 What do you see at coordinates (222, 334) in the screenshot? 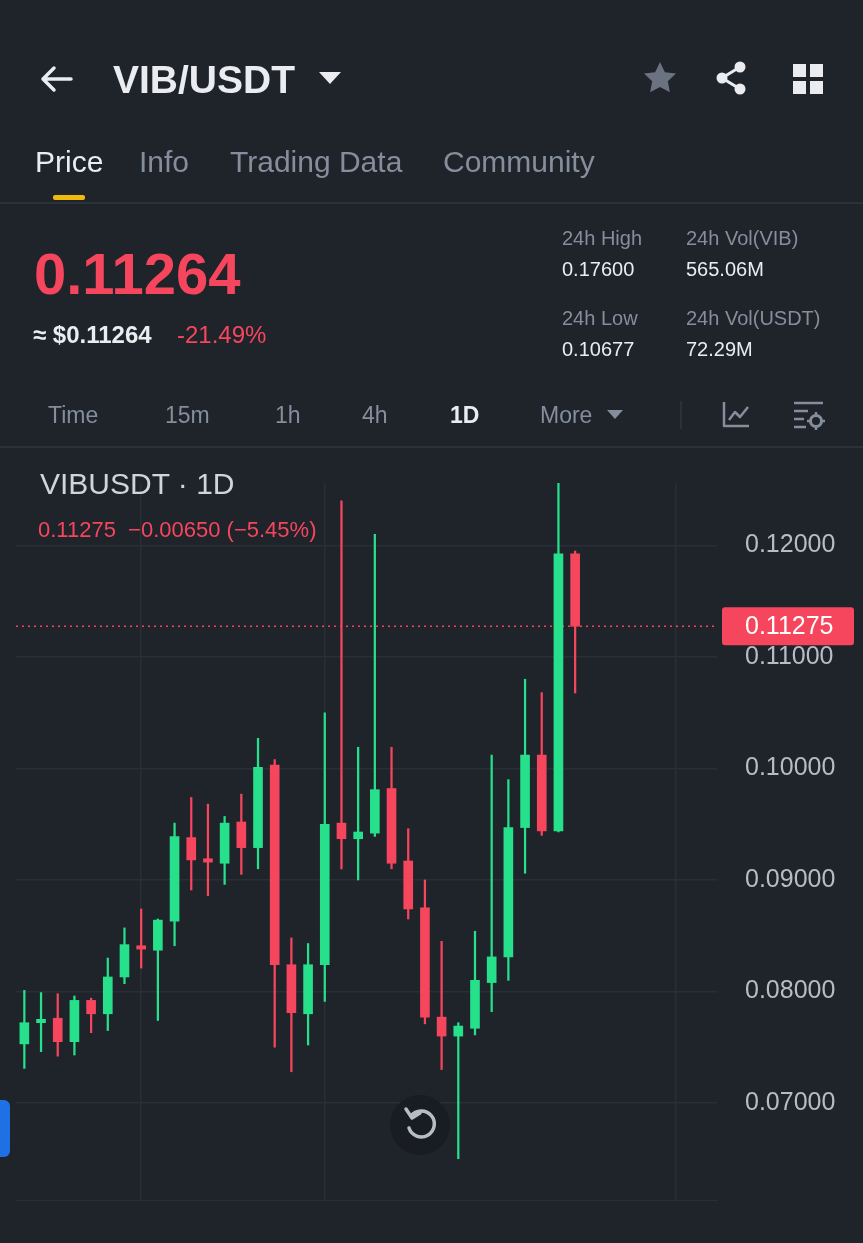
I see `text: -21.49%` at bounding box center [222, 334].